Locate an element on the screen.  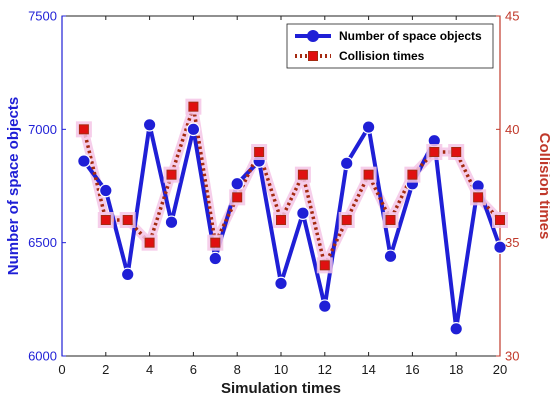
x-tick-label: 14 is located at coordinates (368, 369).